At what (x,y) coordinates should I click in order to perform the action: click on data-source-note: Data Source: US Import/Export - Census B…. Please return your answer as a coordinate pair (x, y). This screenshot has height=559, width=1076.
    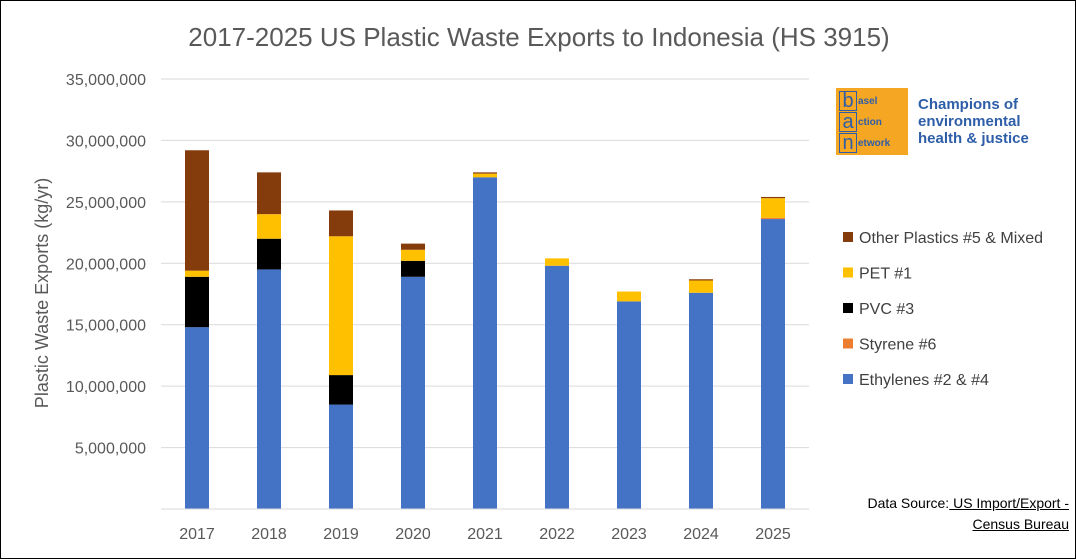
    Looking at the image, I should click on (954, 514).